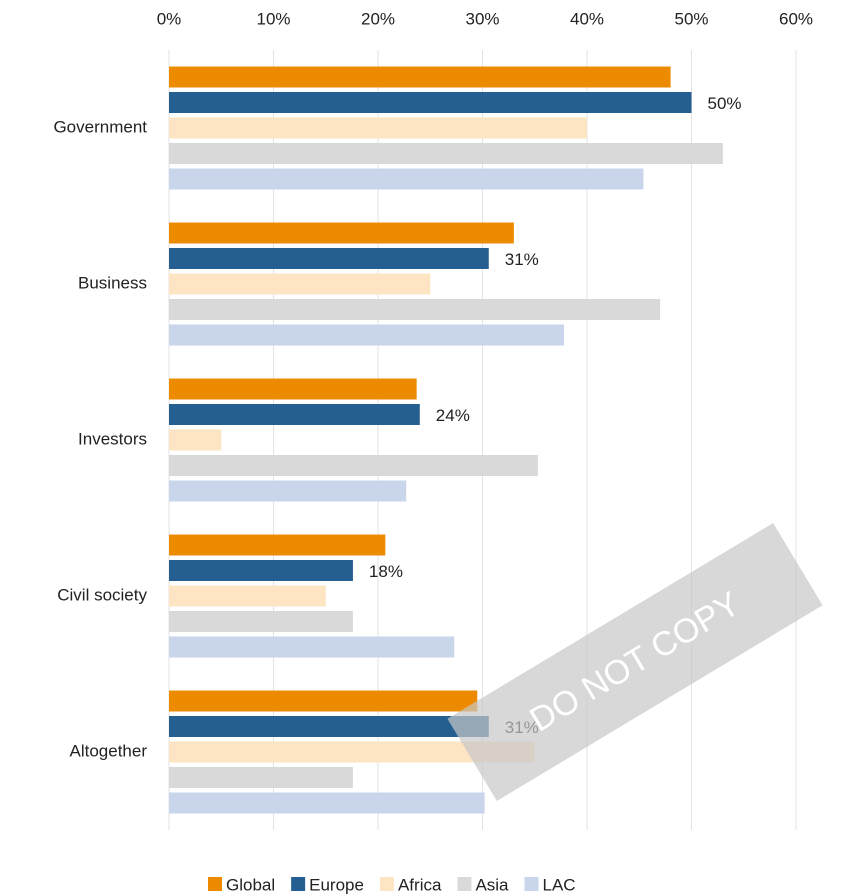 This screenshot has height=895, width=841. Describe the element at coordinates (169, 18) in the screenshot. I see `x-tick-label: 0%` at that location.